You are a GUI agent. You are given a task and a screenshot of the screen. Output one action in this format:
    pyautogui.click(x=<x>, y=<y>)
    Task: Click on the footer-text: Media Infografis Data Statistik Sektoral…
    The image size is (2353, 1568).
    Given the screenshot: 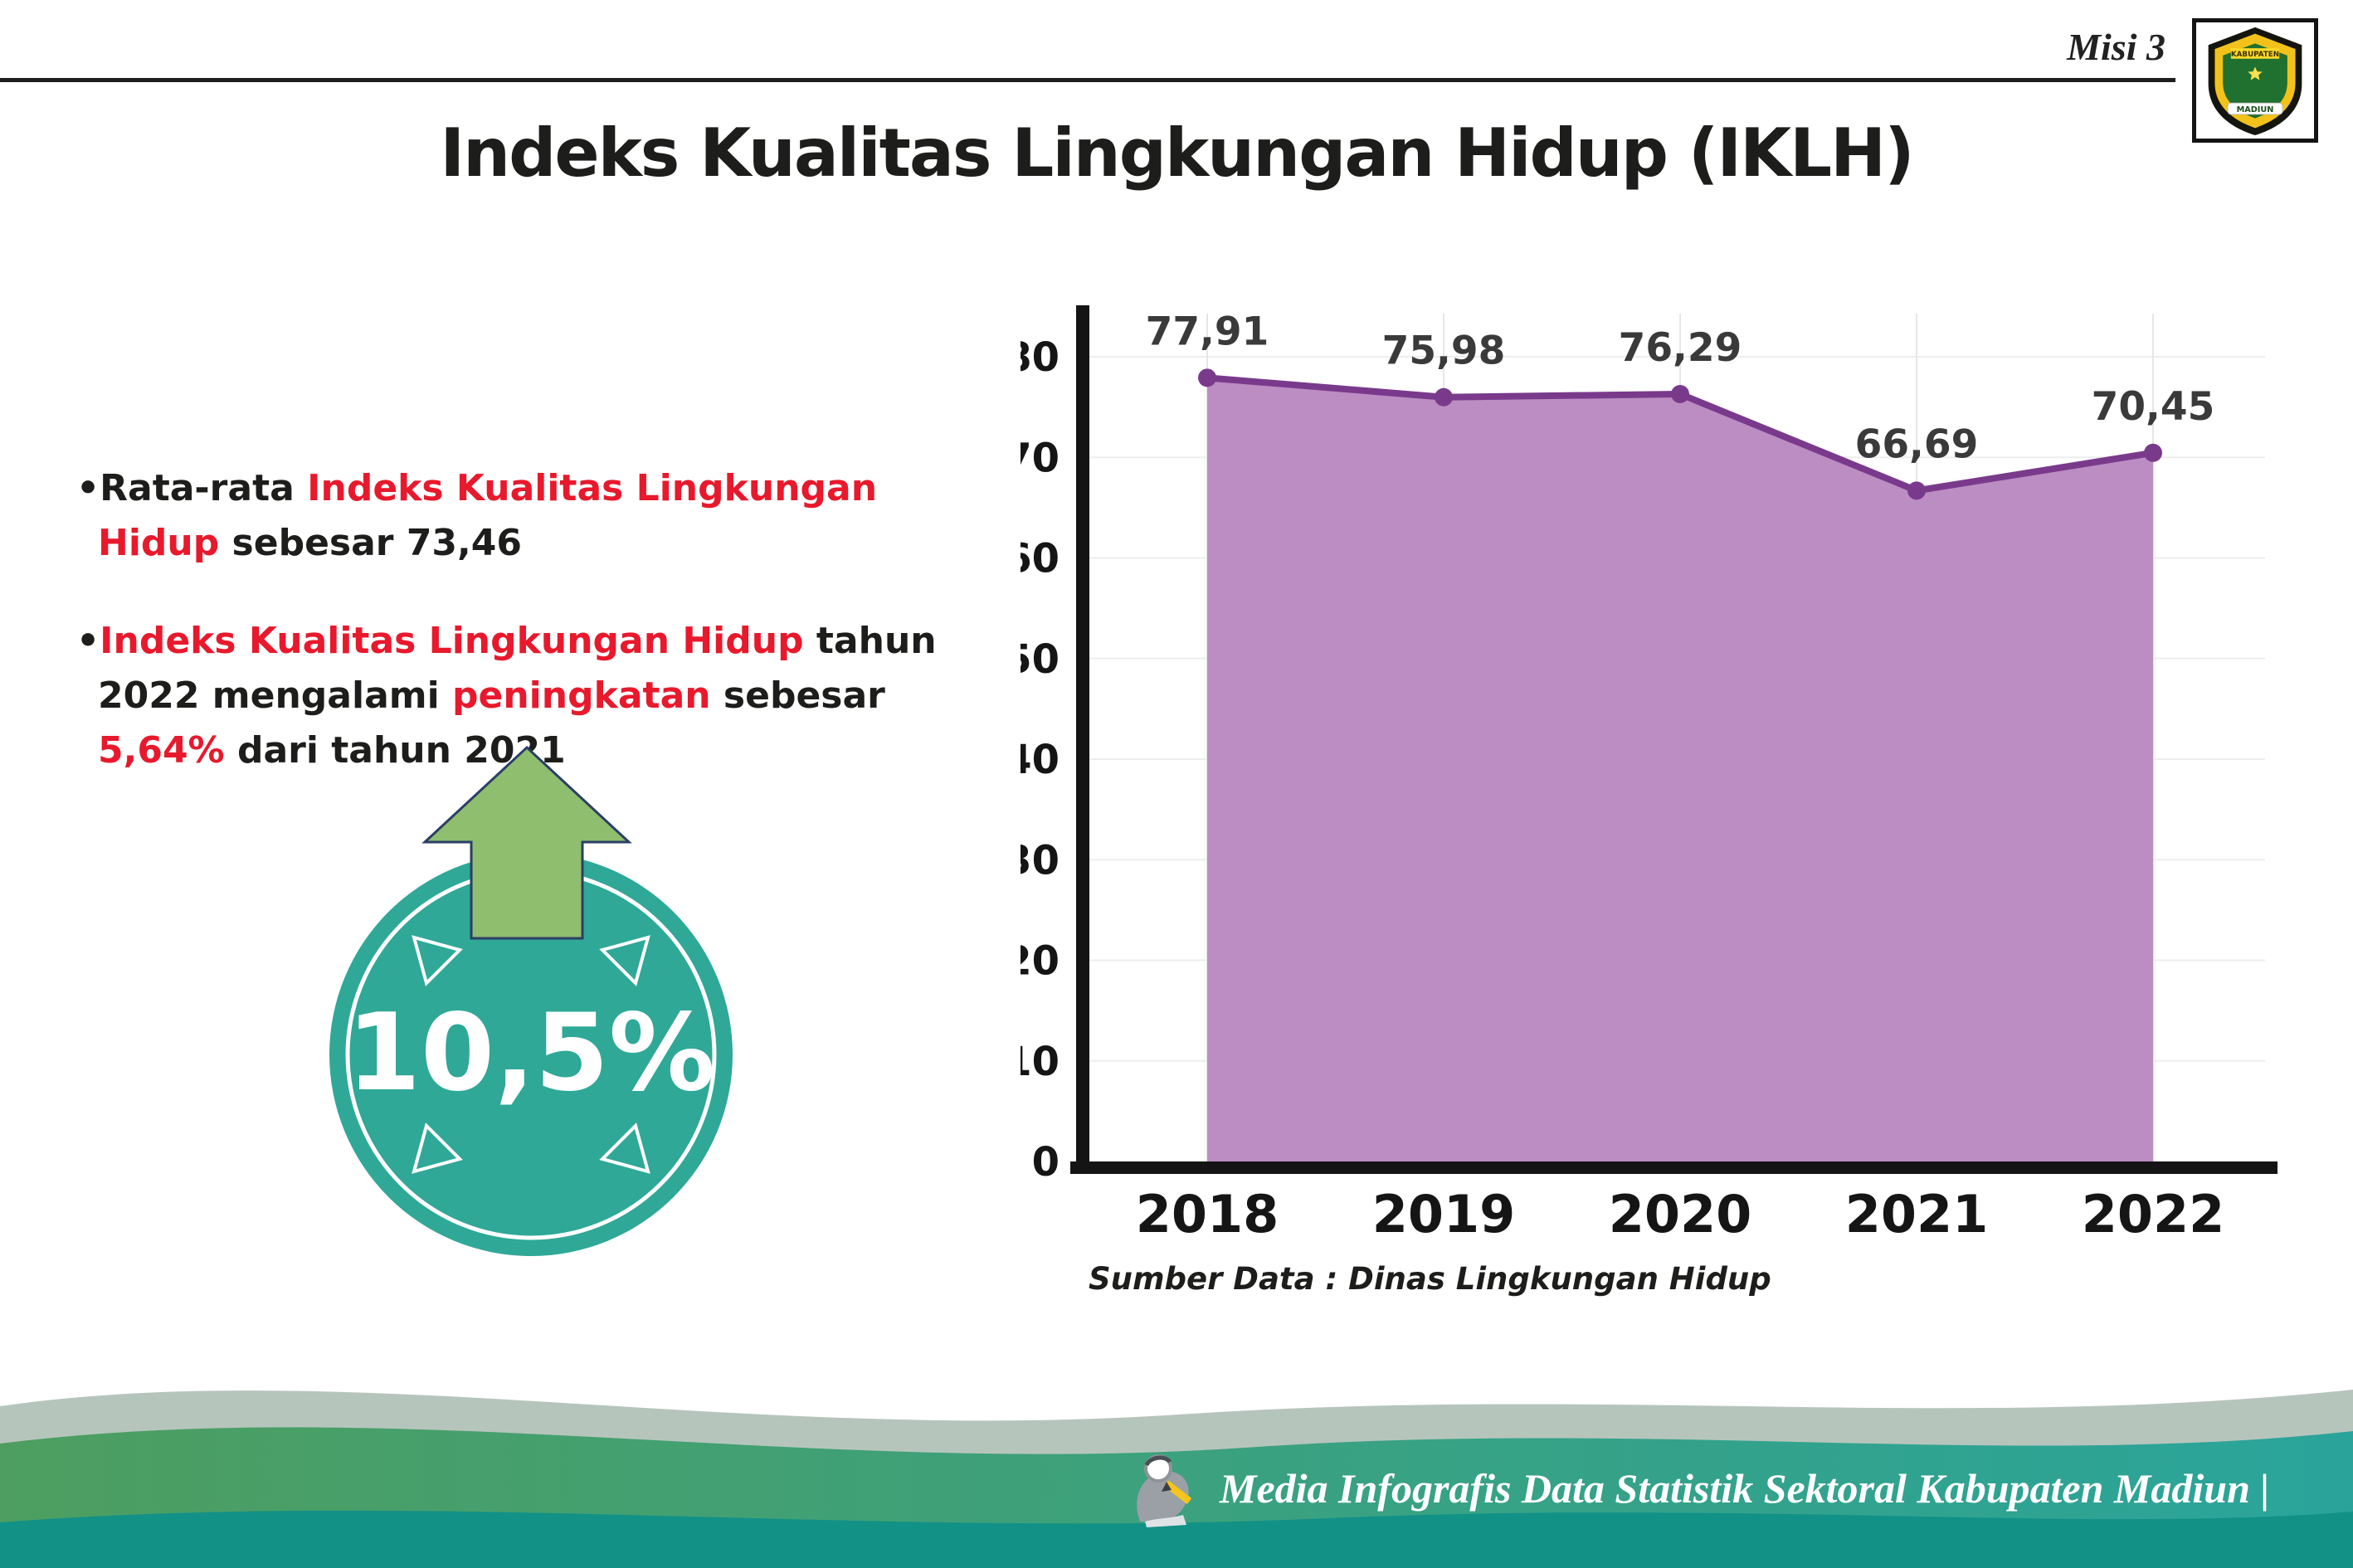 What is the action you would take?
    pyautogui.click(x=1745, y=1488)
    